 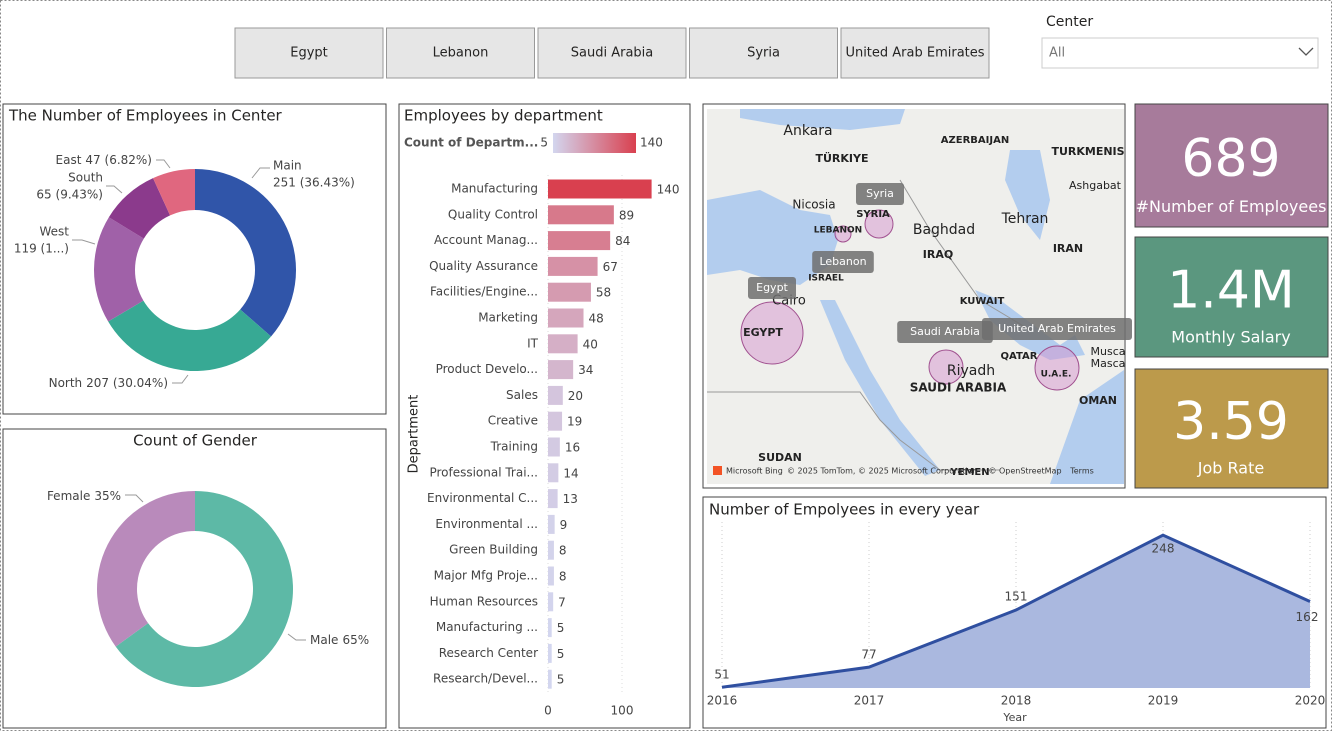 I want to click on data-label: 7, so click(x=562, y=602).